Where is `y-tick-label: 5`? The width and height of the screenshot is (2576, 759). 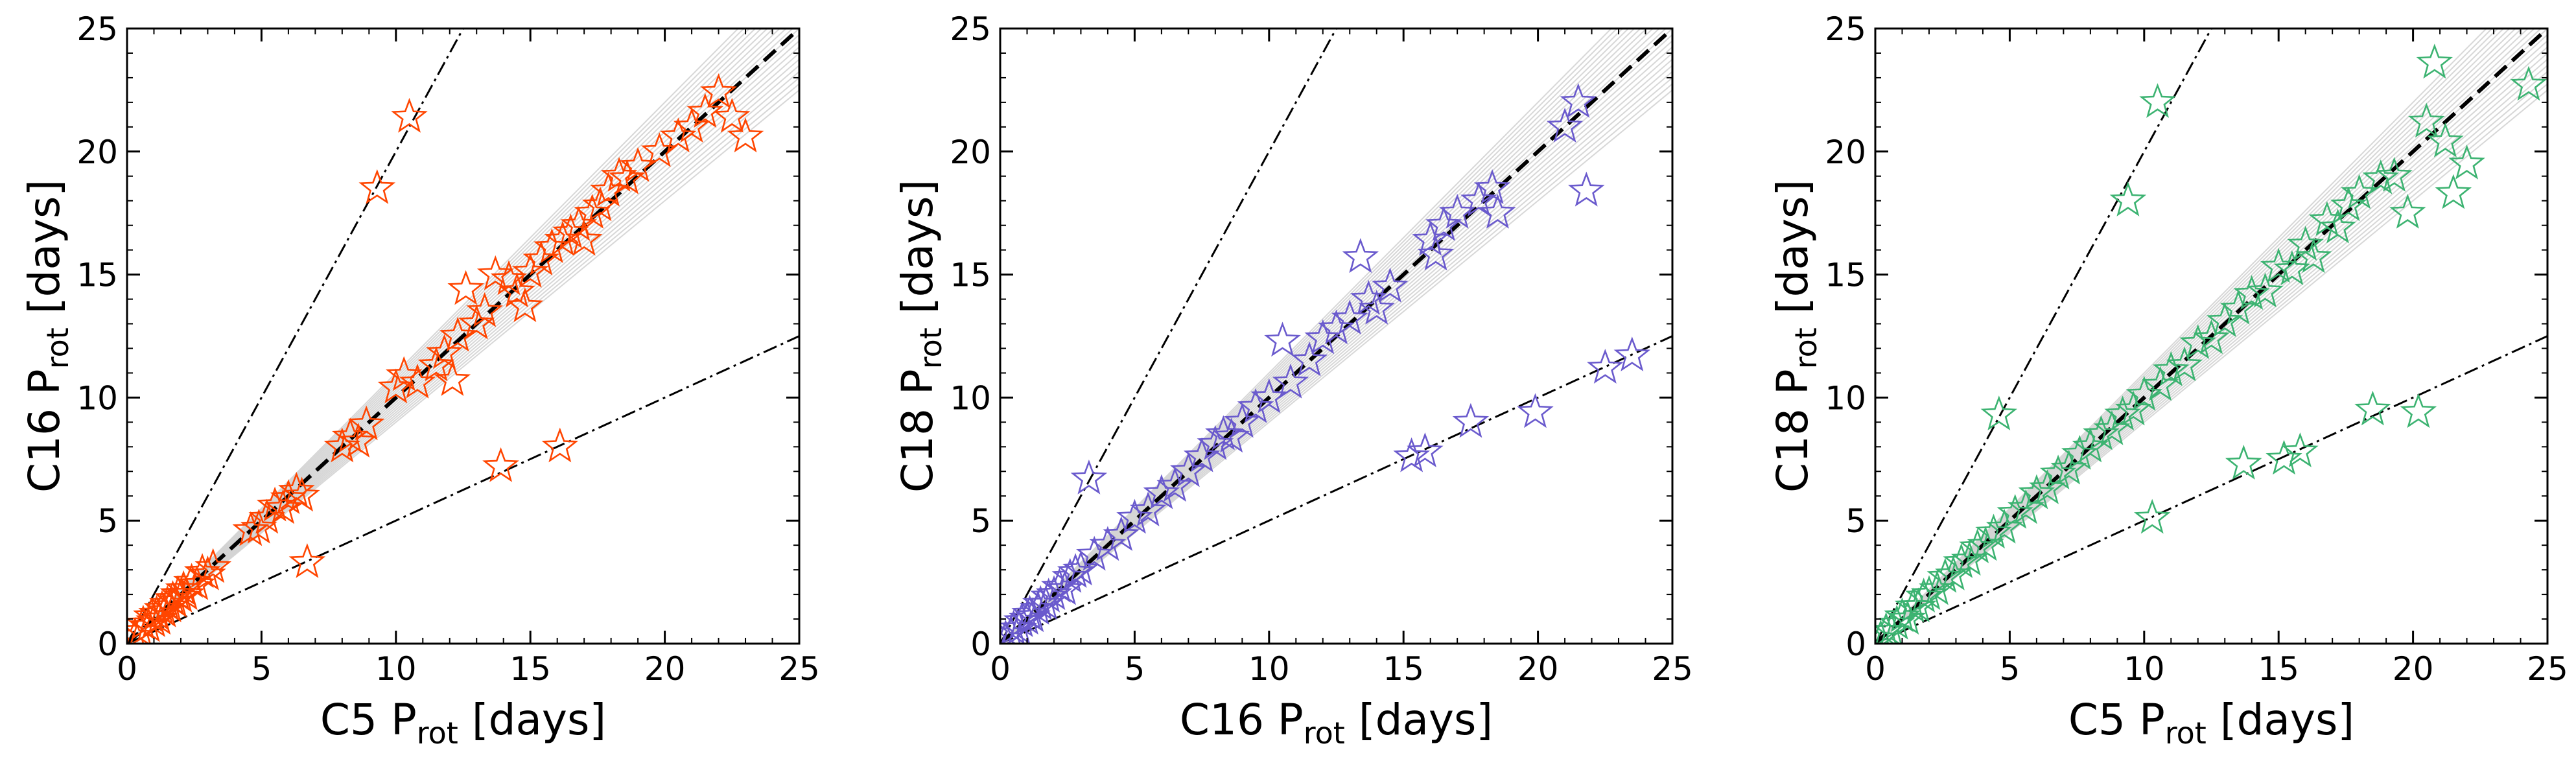
y-tick-label: 5 is located at coordinates (107, 521).